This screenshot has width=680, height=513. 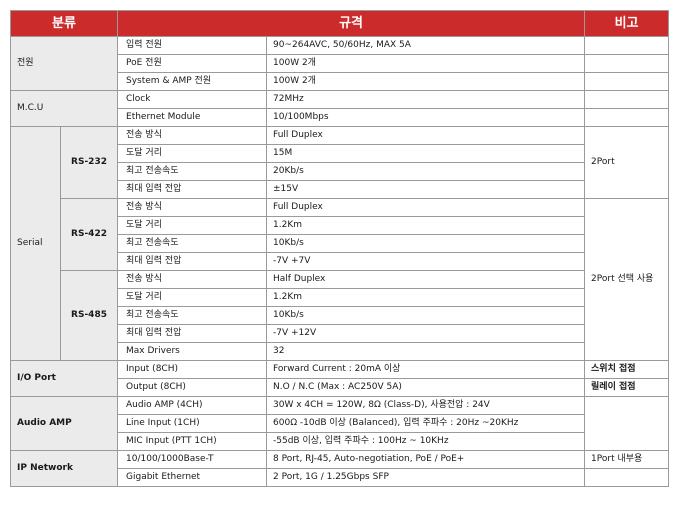 What do you see at coordinates (192, 441) in the screenshot?
I see `item-label: MIC Input (PTT 1CH)` at bounding box center [192, 441].